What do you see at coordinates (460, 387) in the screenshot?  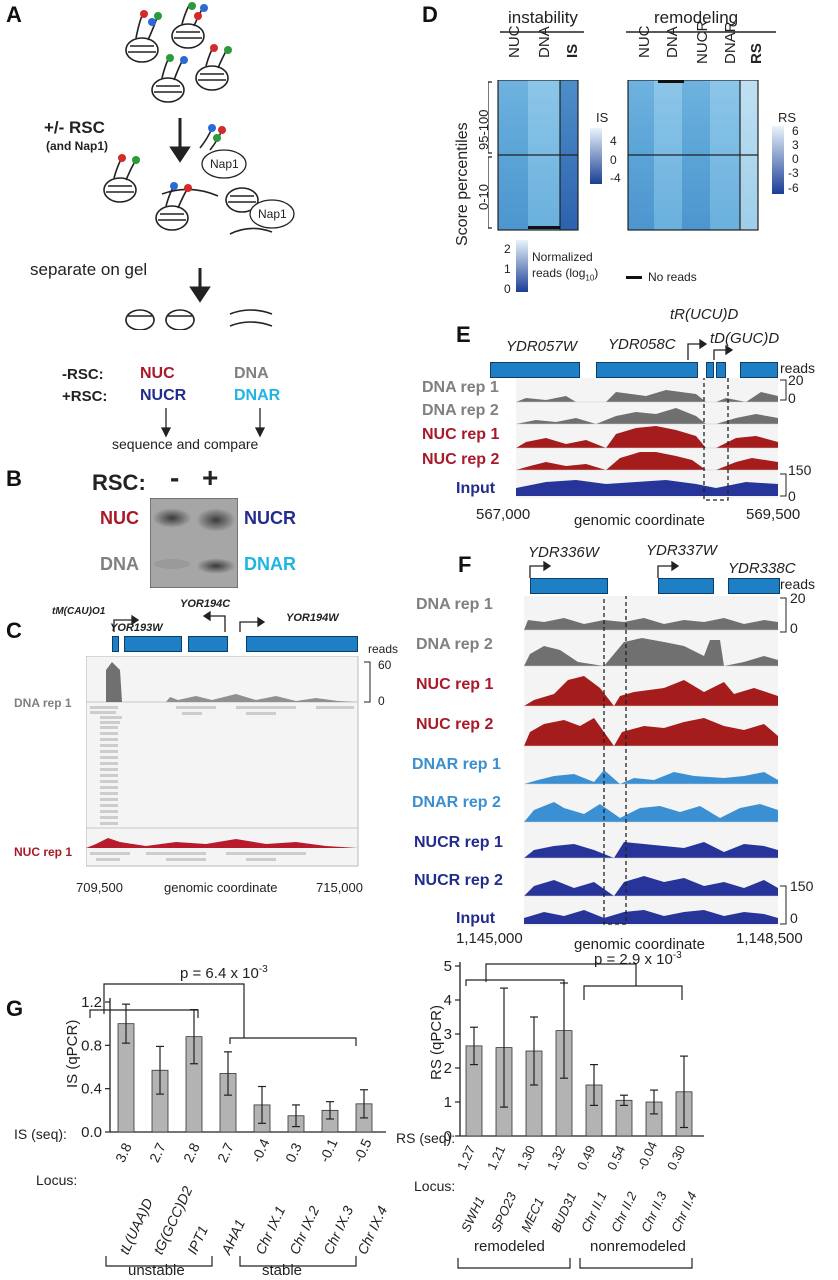 I see `e-track-dna-rep1: DNA rep 1` at bounding box center [460, 387].